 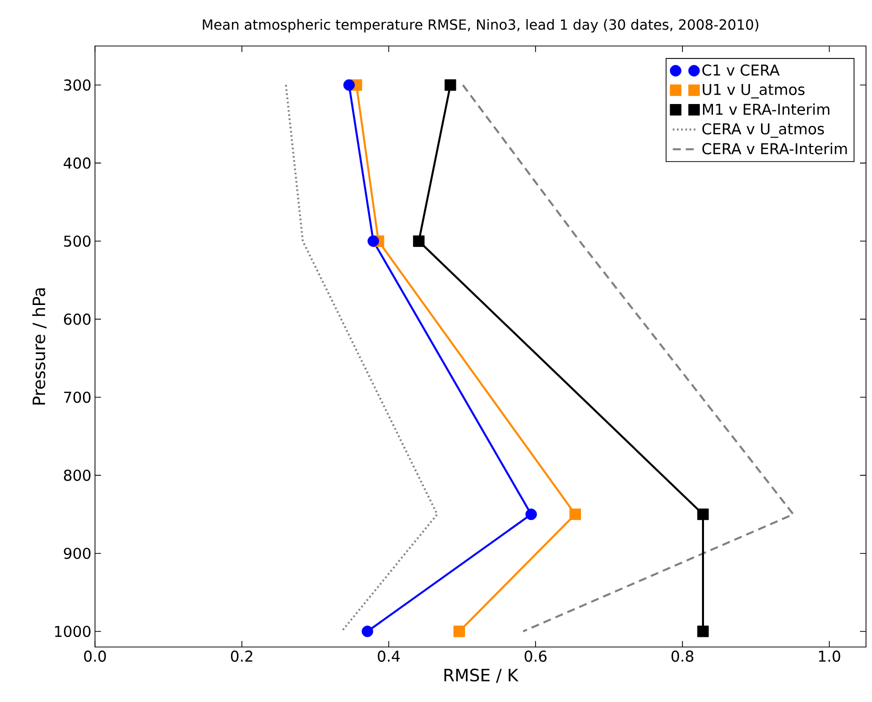 What do you see at coordinates (77, 397) in the screenshot?
I see `y-tick-label: 700` at bounding box center [77, 397].